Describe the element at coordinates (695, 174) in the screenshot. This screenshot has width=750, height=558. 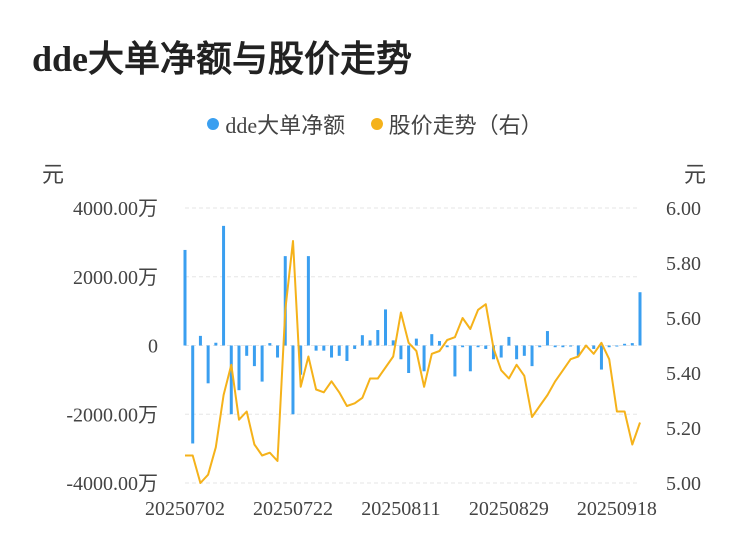
I see `right-axis-unit: 元` at that location.